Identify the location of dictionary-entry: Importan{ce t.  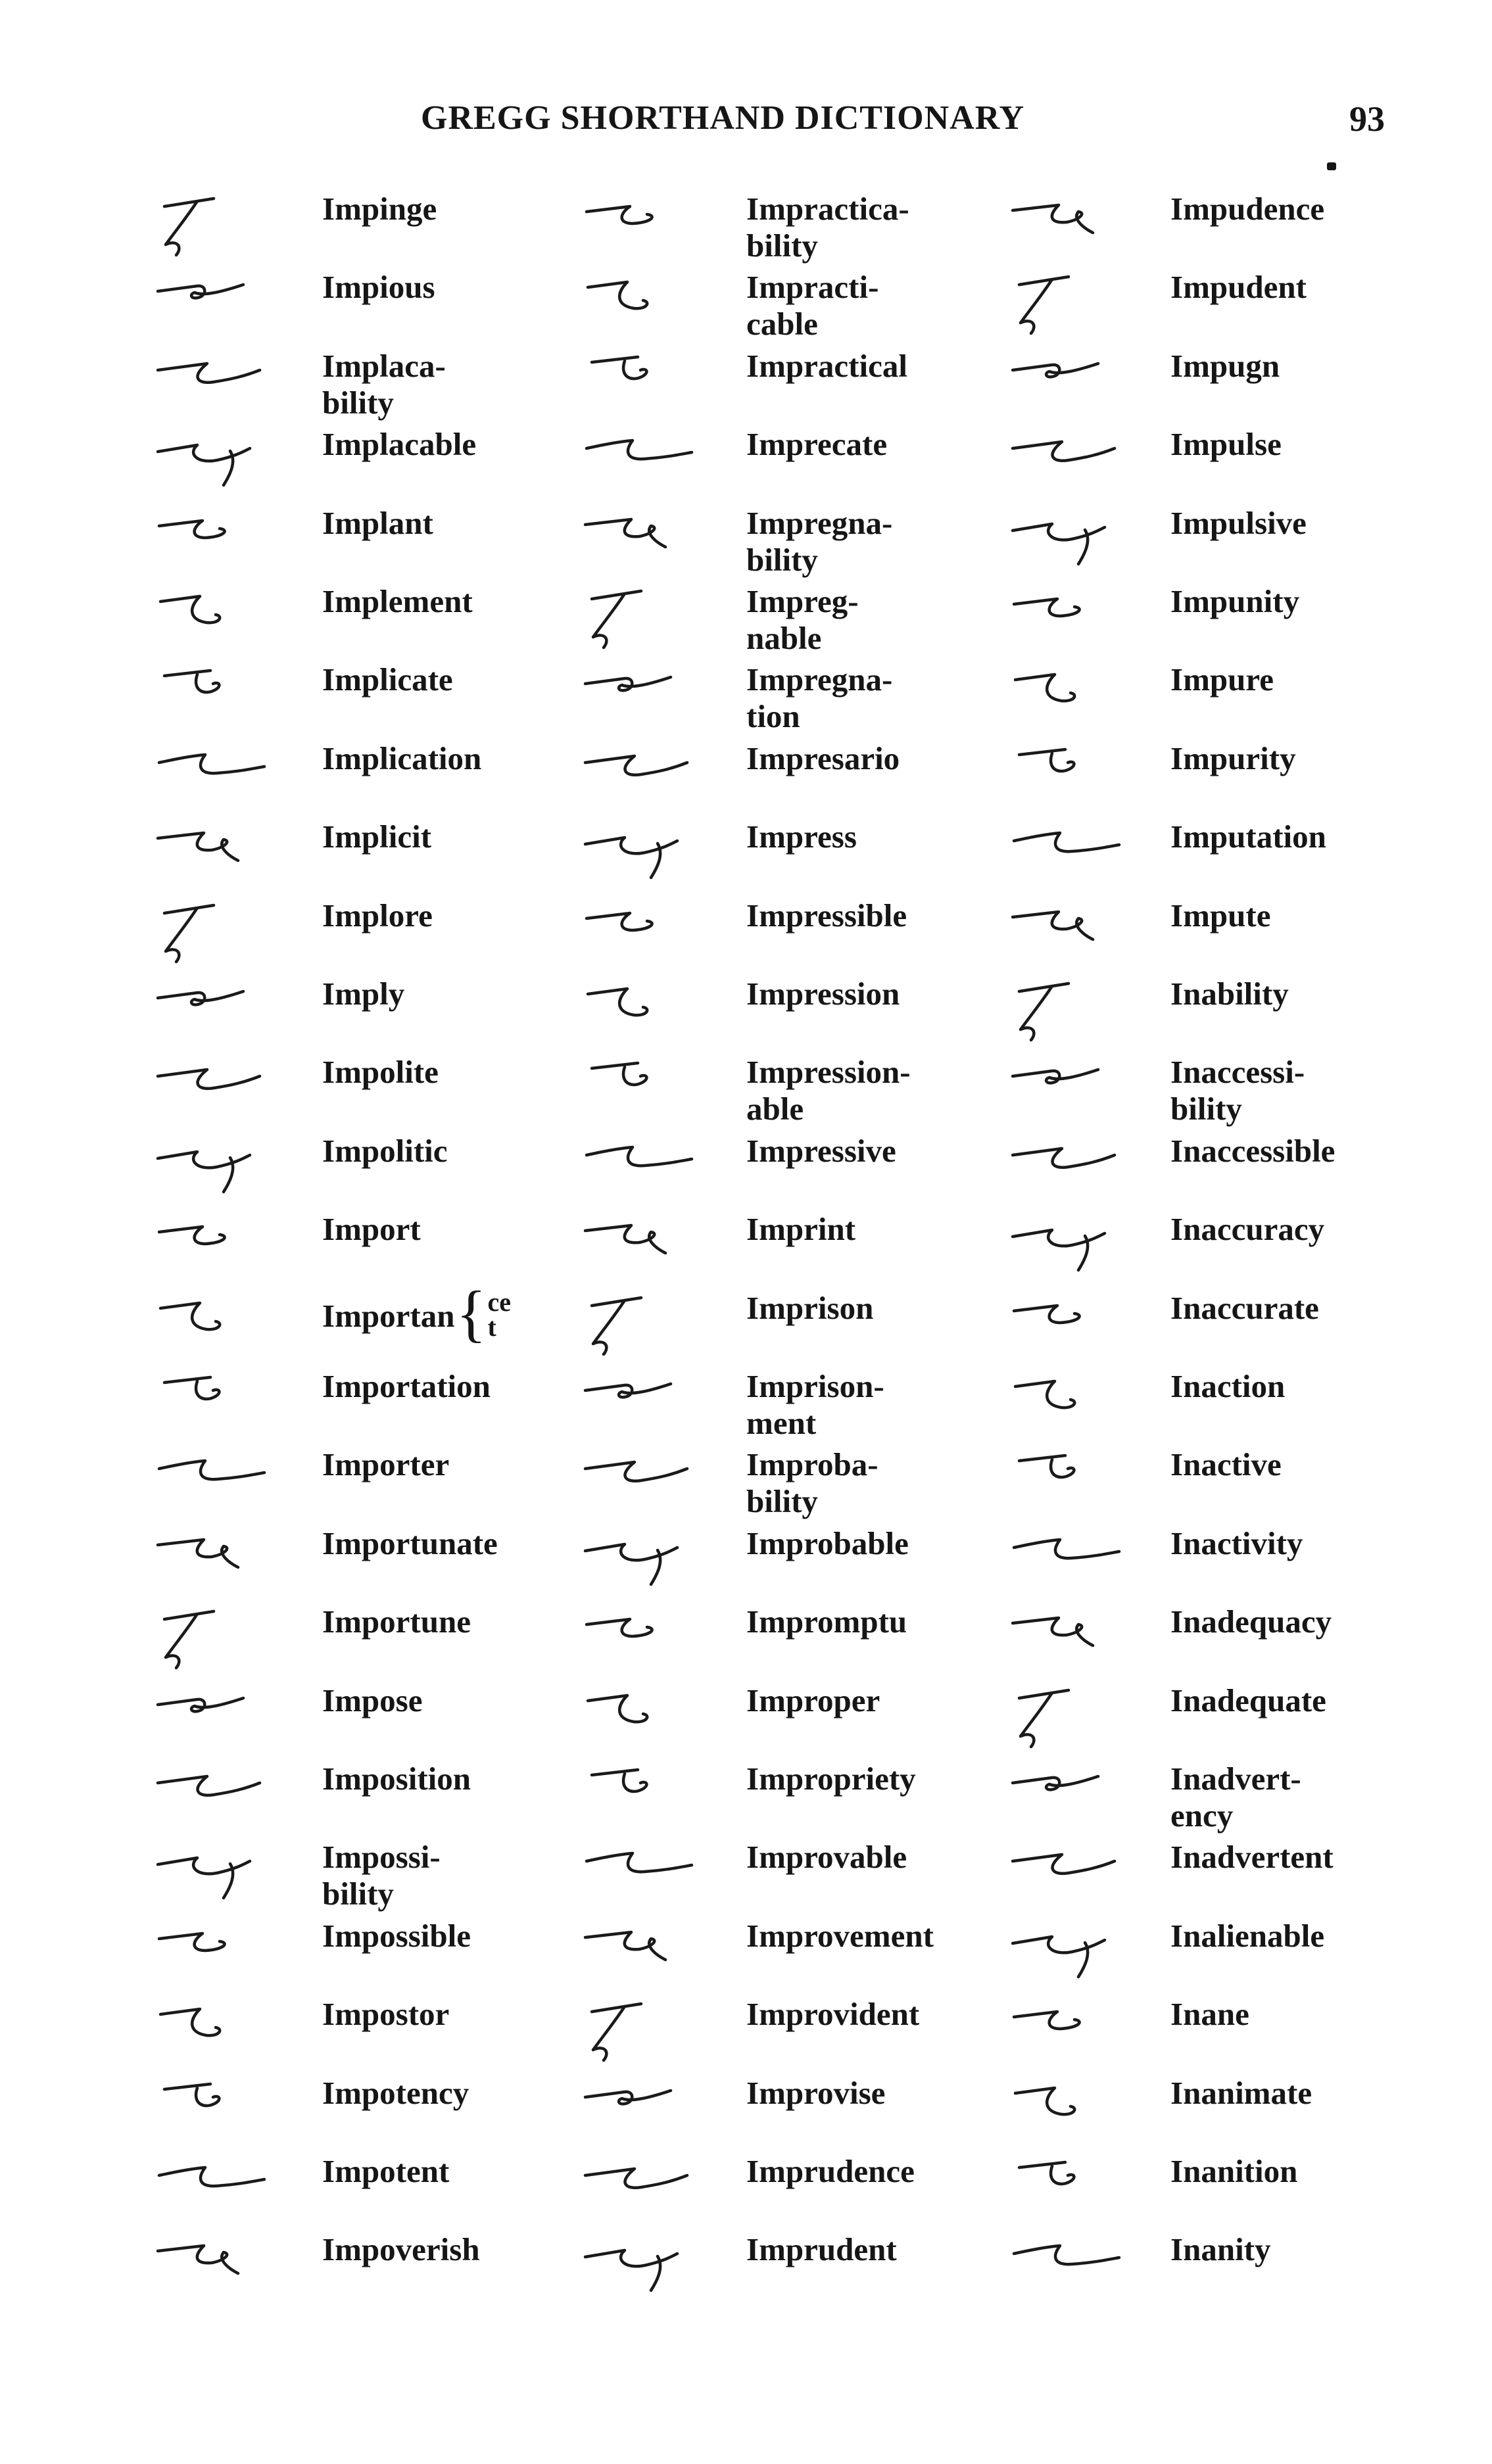
(394, 1325).